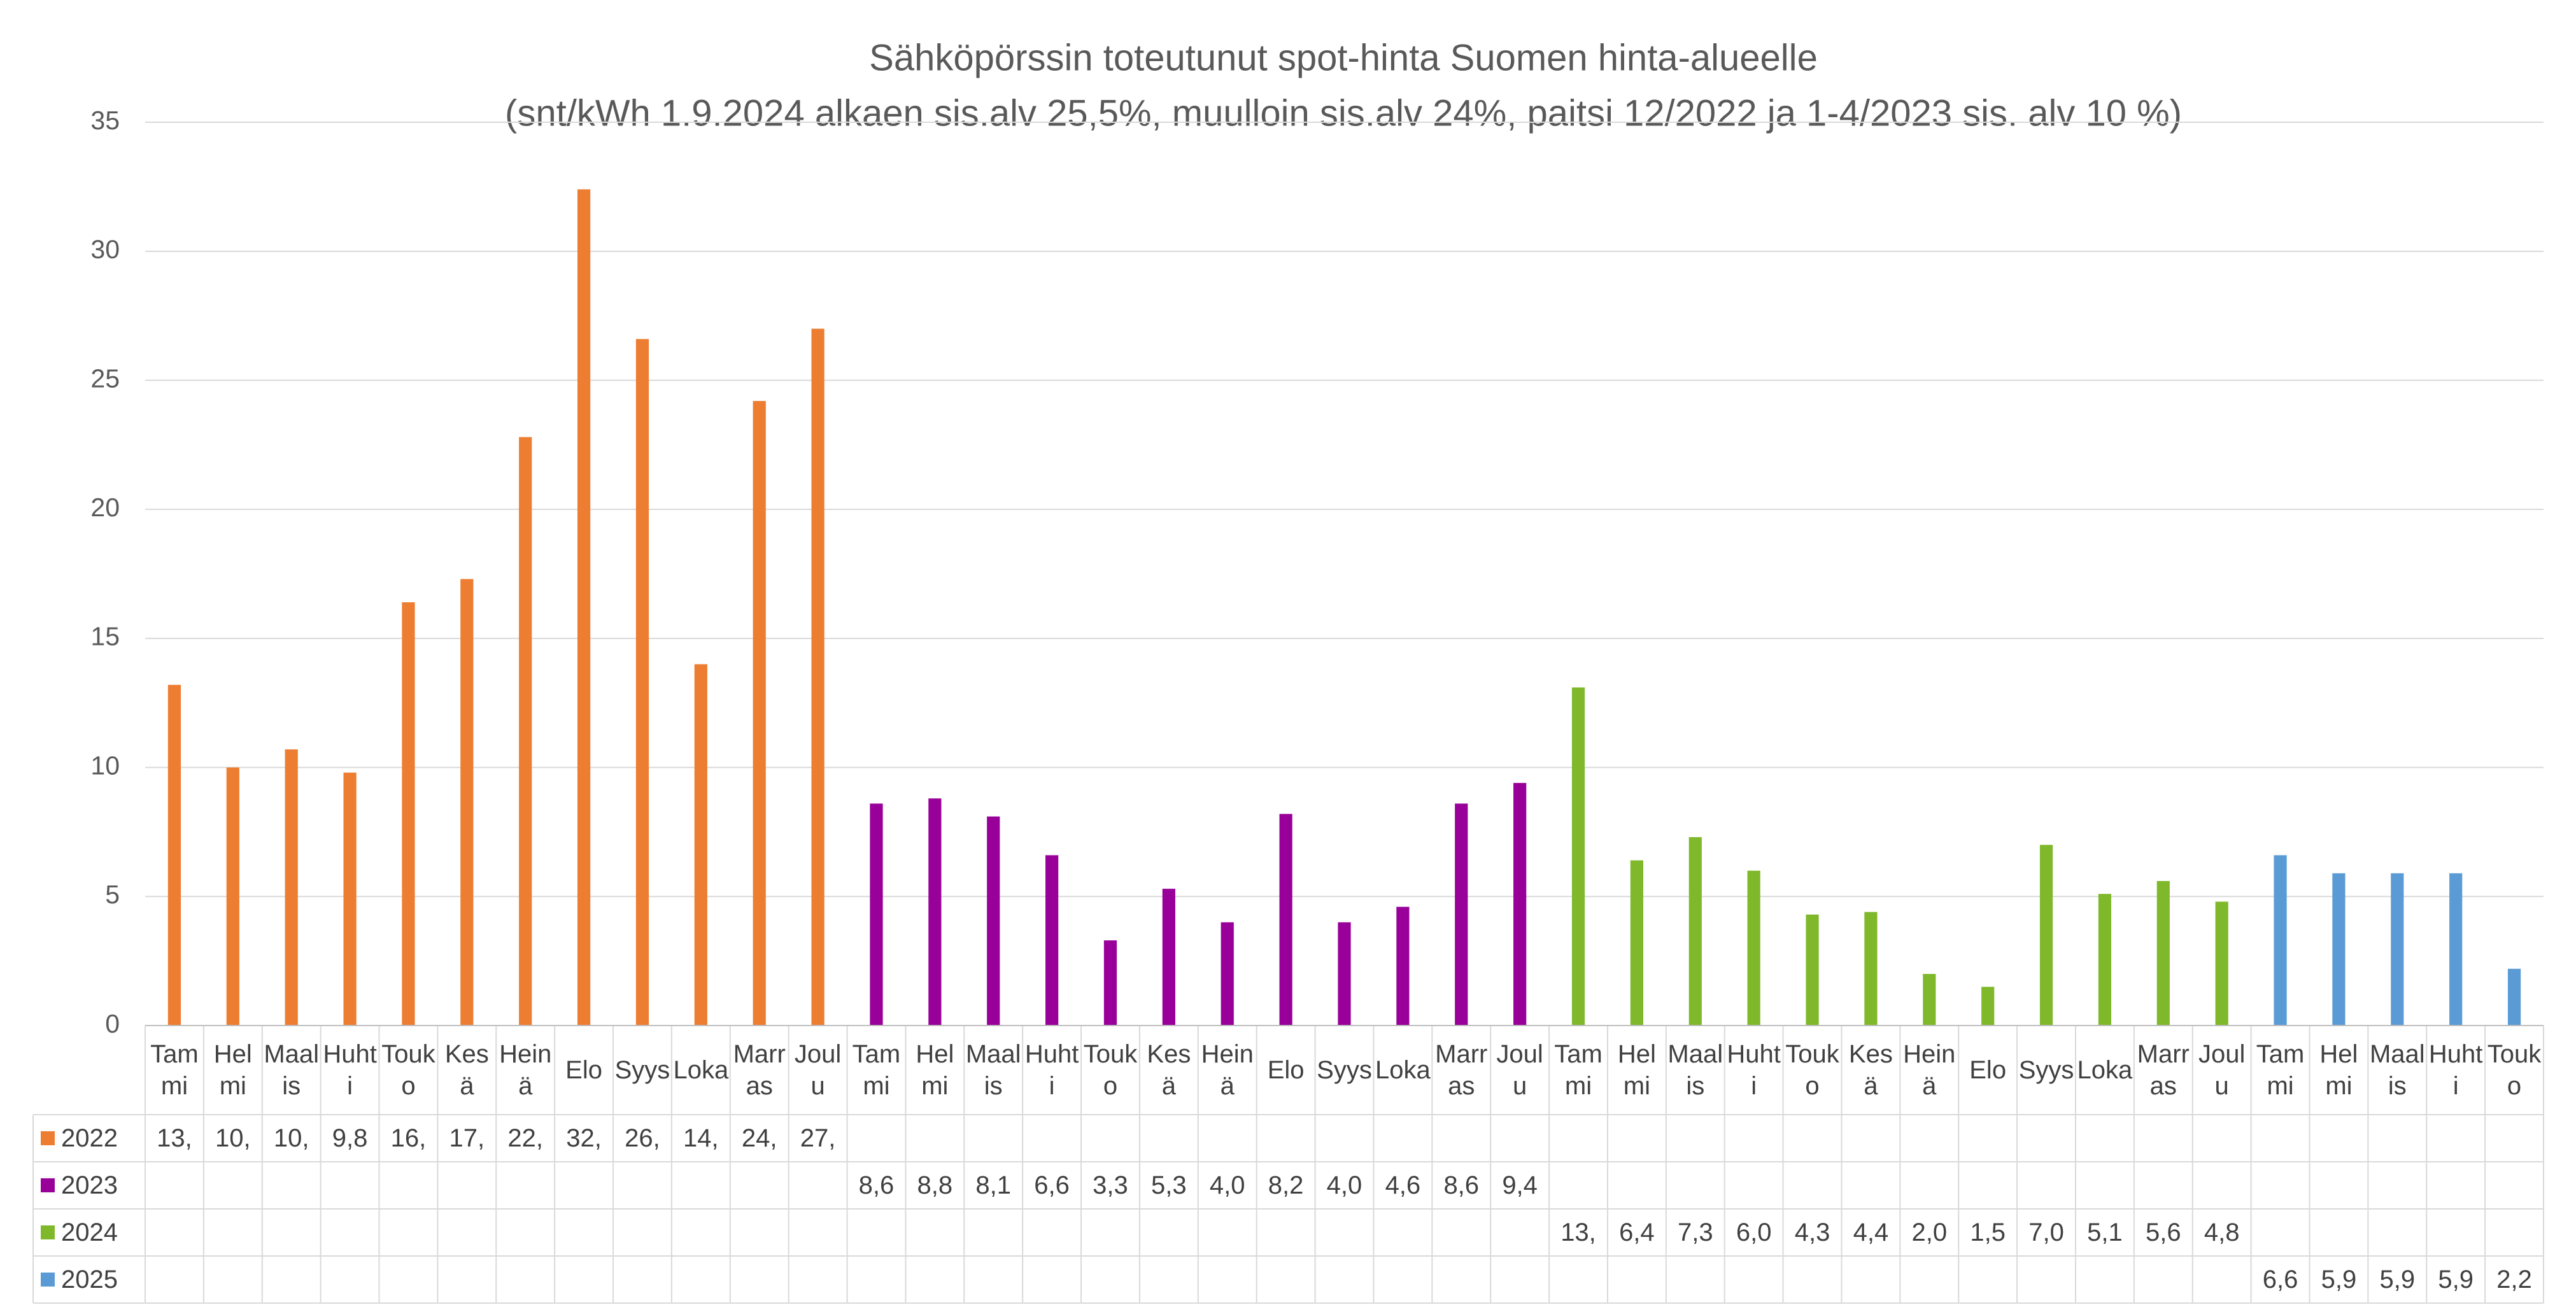 Image resolution: width=2576 pixels, height=1305 pixels. What do you see at coordinates (1812, 1232) in the screenshot?
I see `data-label: 4,3` at bounding box center [1812, 1232].